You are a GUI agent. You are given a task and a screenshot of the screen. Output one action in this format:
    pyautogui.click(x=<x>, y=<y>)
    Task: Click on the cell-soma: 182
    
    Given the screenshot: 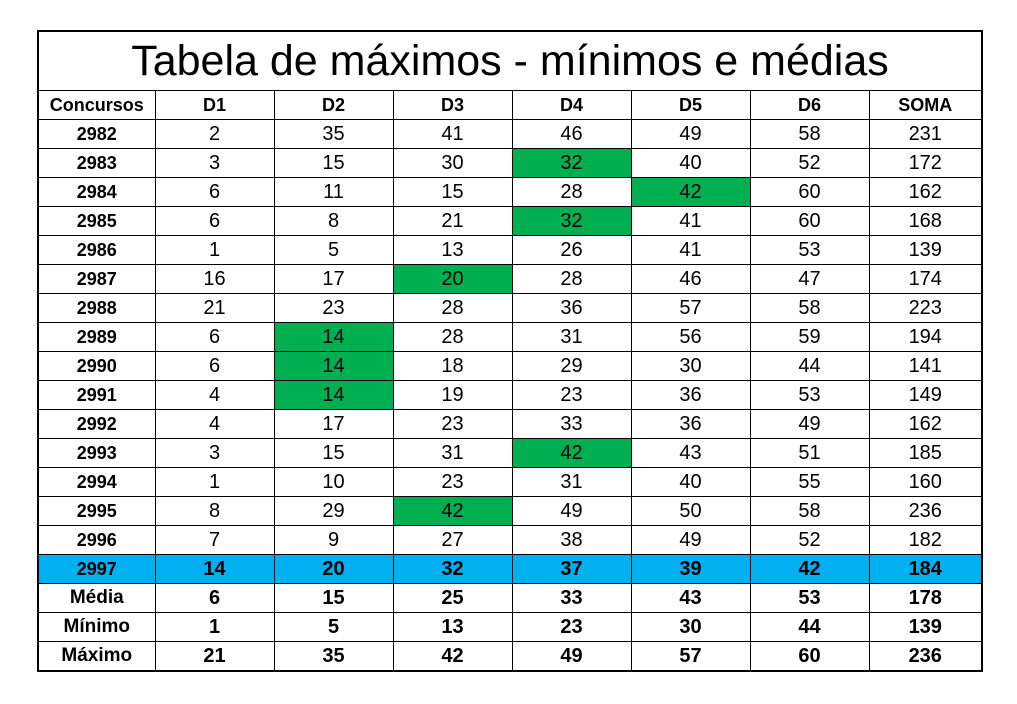 What is the action you would take?
    pyautogui.click(x=924, y=540)
    